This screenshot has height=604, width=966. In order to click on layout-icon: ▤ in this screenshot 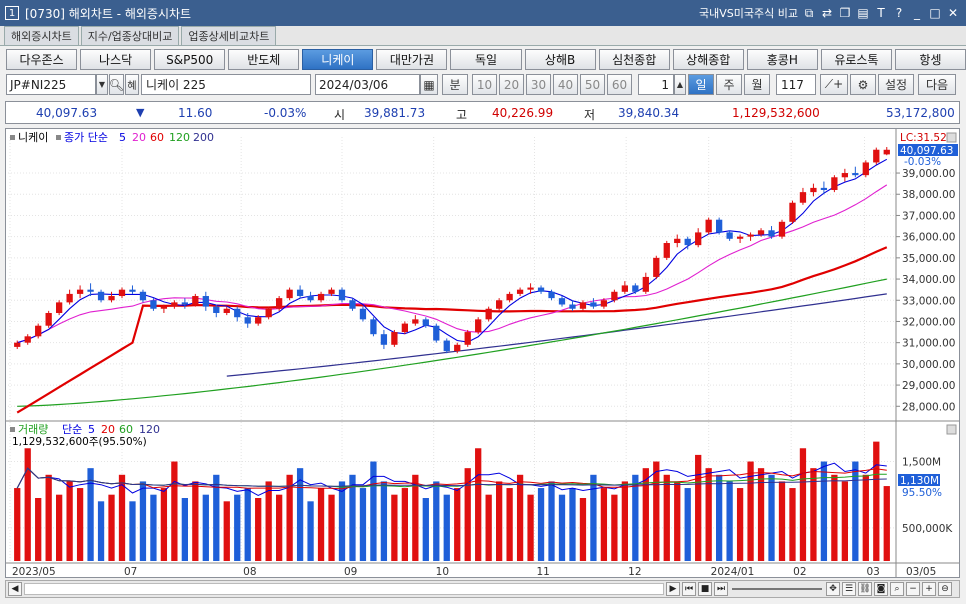, I will do `click(863, 13)`.